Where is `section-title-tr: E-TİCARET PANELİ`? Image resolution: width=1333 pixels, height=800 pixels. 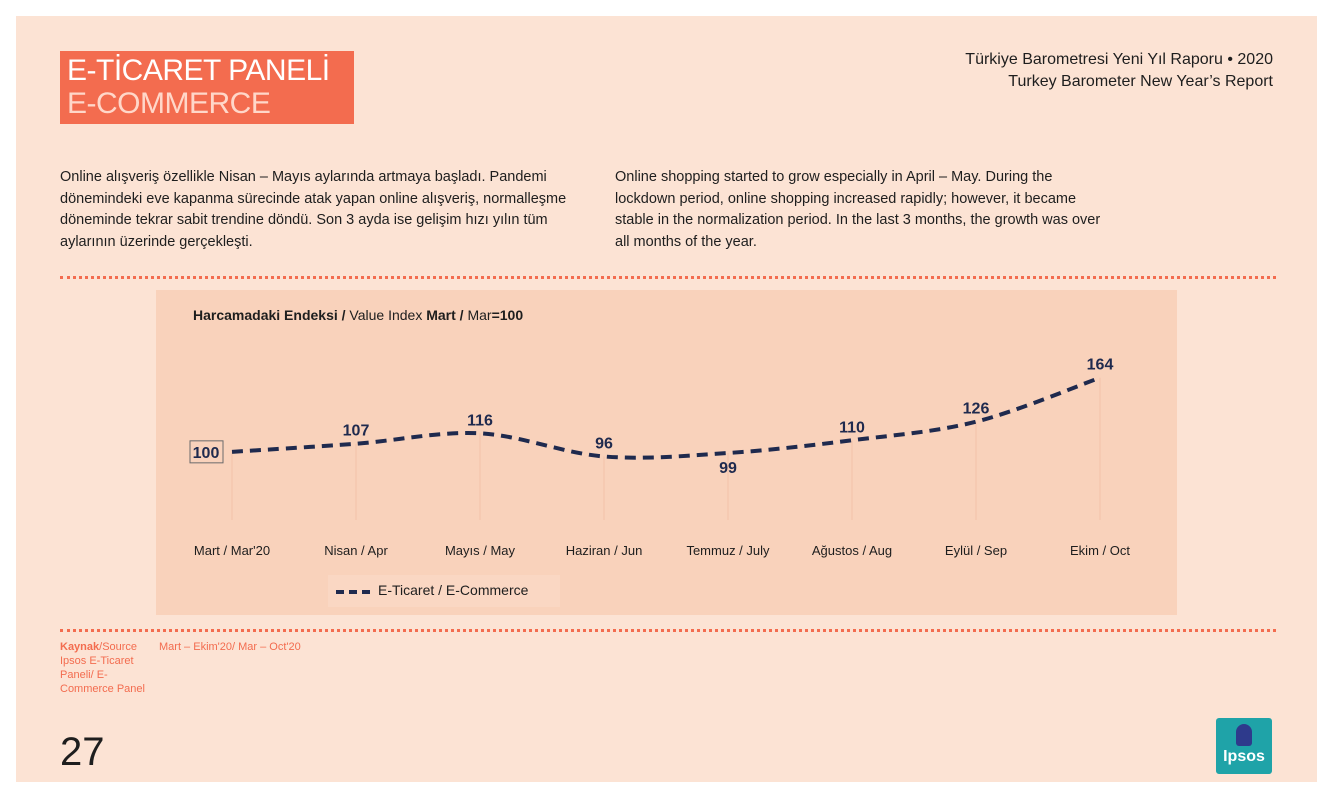 section-title-tr: E-TİCARET PANELİ is located at coordinates (198, 70).